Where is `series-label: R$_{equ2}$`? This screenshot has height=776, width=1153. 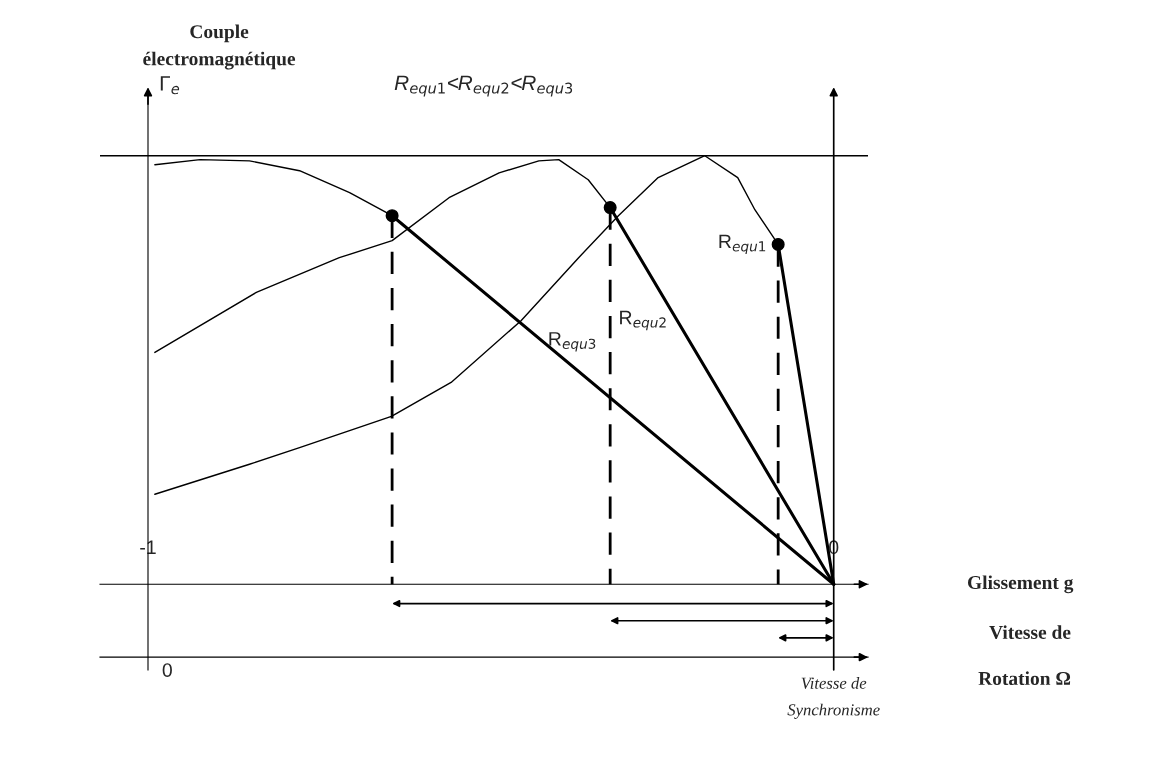 series-label: R$_{equ2}$ is located at coordinates (643, 320).